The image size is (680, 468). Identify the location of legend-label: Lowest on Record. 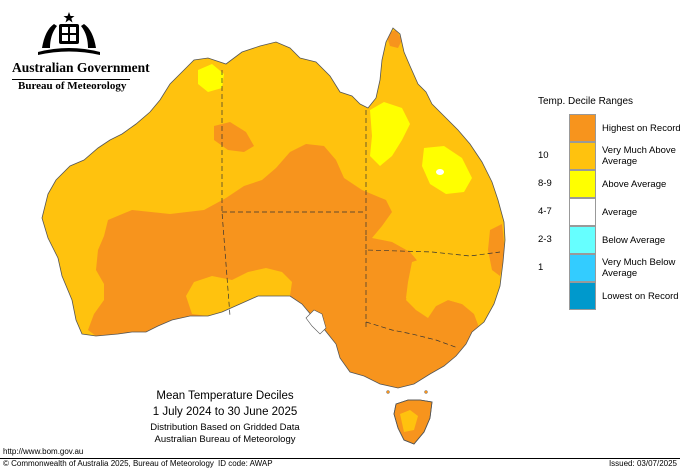
(640, 296).